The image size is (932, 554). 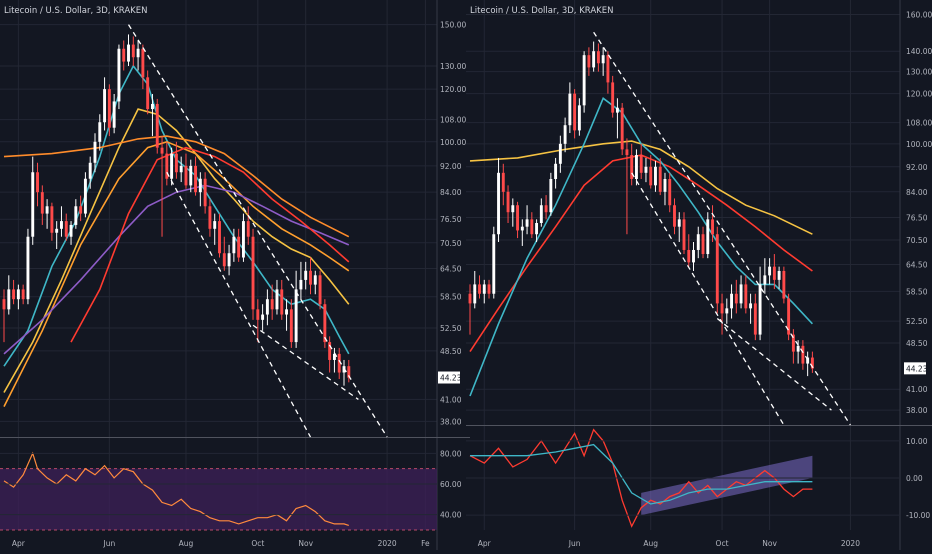 I want to click on y-tick-label: 150.00, so click(x=453, y=25).